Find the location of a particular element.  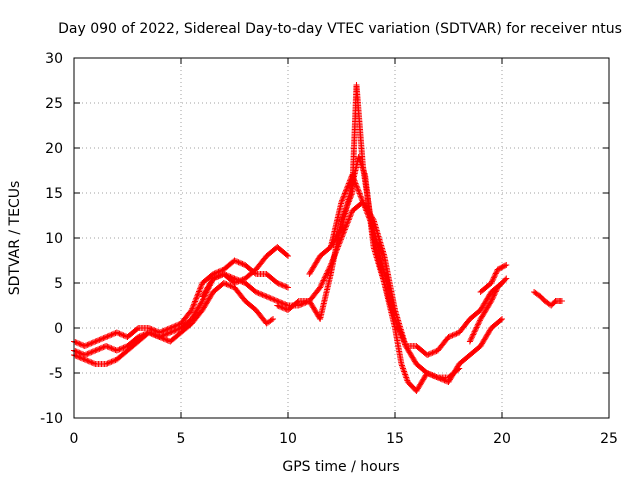

x-tick-label: 10 is located at coordinates (288, 439).